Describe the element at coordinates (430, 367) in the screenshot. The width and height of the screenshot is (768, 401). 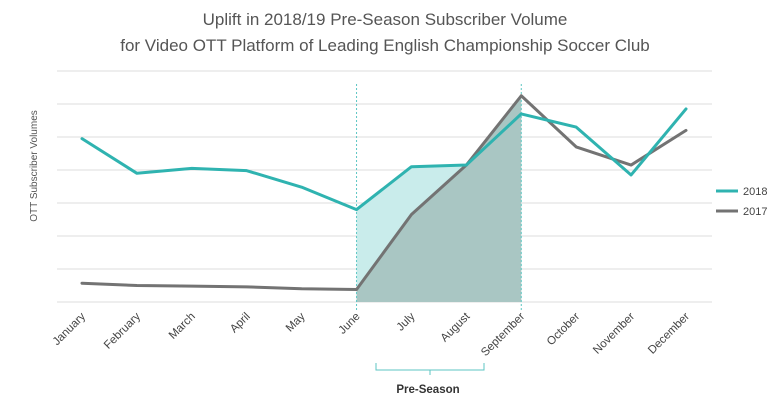
I see `pre-season-bracket-line` at that location.